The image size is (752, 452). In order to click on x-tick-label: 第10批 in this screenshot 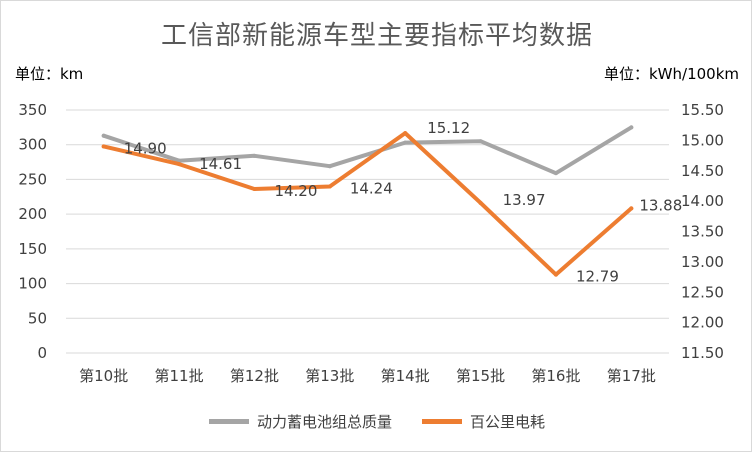, I will do `click(103, 376)`.